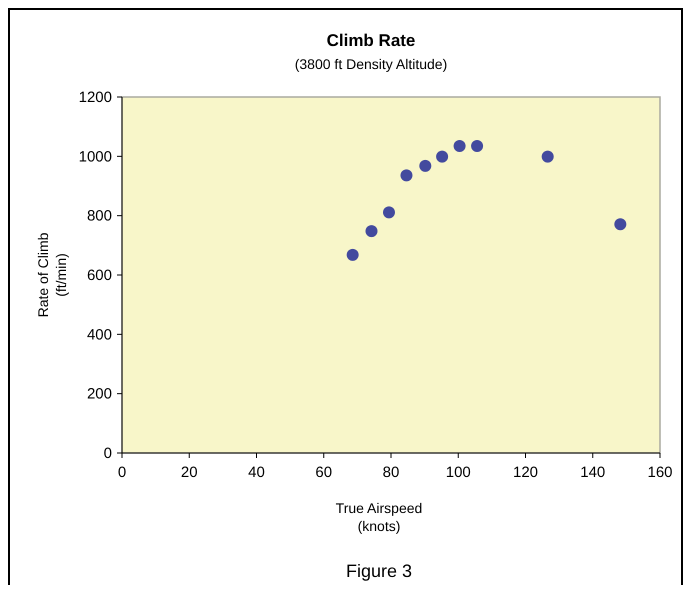  What do you see at coordinates (108, 453) in the screenshot?
I see `y-tick-label: 0` at bounding box center [108, 453].